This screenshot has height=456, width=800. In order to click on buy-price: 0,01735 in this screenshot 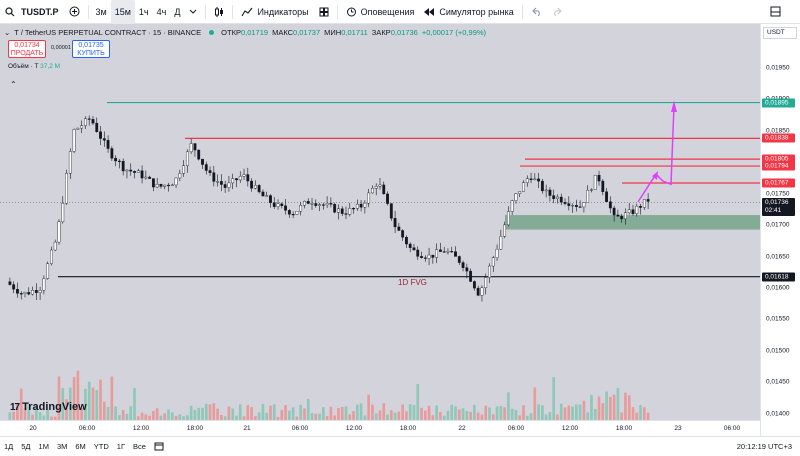, I will do `click(91, 45)`.